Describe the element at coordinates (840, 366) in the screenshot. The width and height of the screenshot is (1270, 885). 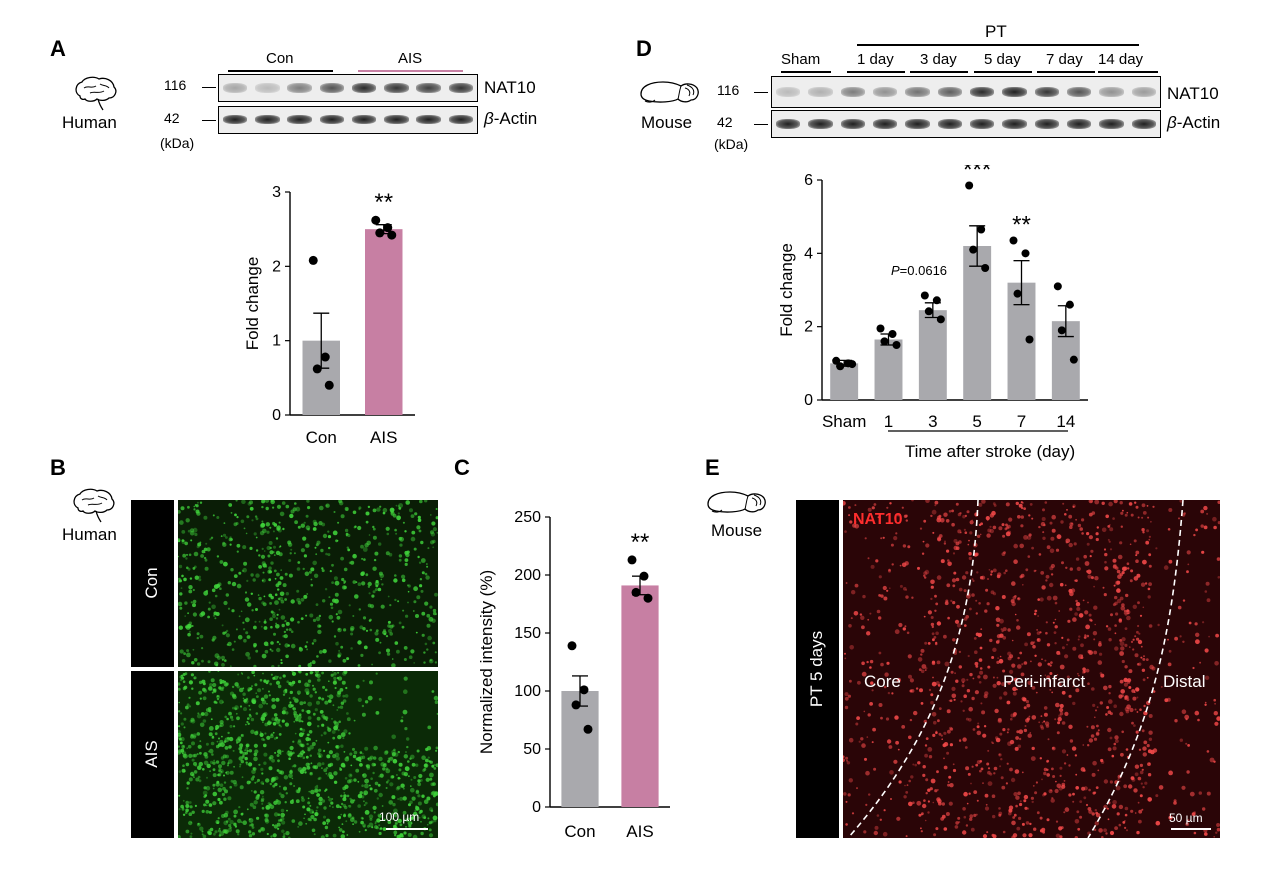
I see `data-point` at that location.